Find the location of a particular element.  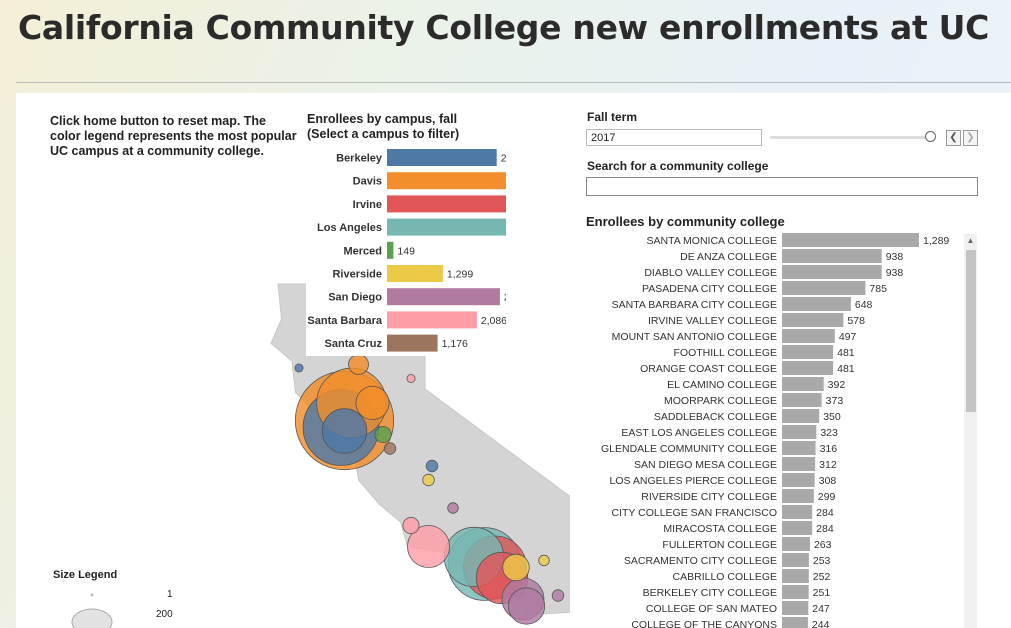

campus-label: Merced is located at coordinates (362, 251).